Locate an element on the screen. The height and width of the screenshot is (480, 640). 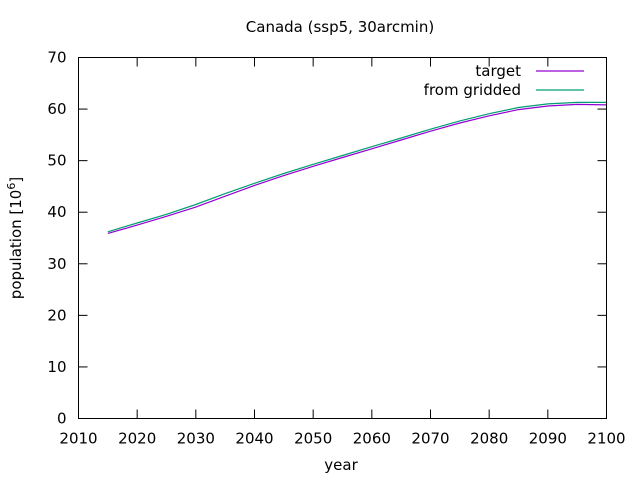
x-tick-label: 2090 is located at coordinates (548, 439).